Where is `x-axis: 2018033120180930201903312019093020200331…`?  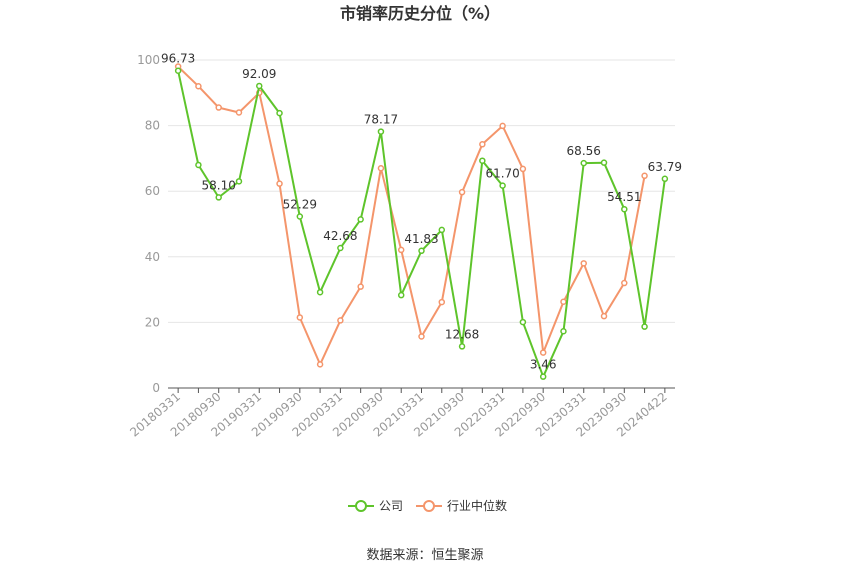
x-axis: 2018033120180930201903312019093020200331… is located at coordinates (398, 414).